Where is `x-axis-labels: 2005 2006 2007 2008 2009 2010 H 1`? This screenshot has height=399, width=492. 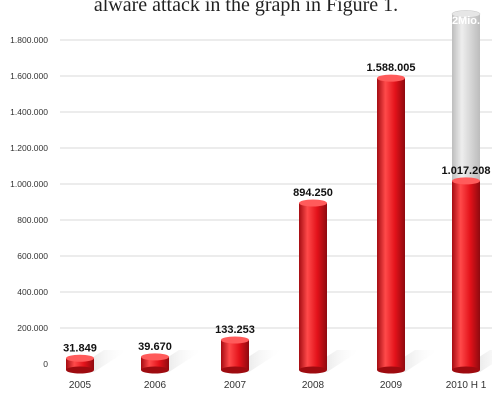
x-axis-labels: 2005 2006 2007 2008 2009 2010 H 1 is located at coordinates (278, 385).